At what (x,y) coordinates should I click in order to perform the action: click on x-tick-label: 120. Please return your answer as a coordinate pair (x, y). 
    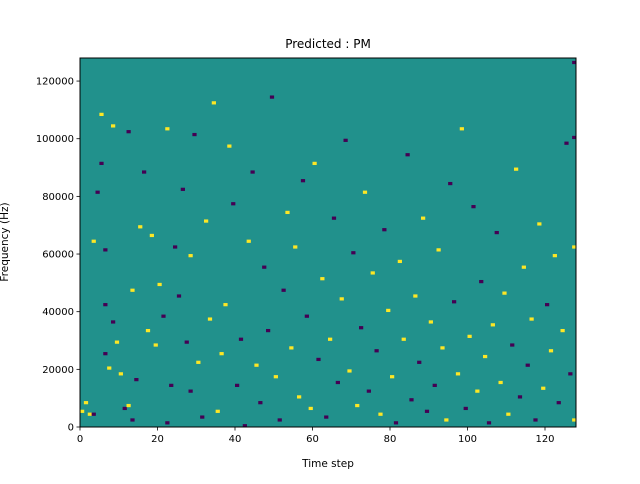
    Looking at the image, I should click on (544, 439).